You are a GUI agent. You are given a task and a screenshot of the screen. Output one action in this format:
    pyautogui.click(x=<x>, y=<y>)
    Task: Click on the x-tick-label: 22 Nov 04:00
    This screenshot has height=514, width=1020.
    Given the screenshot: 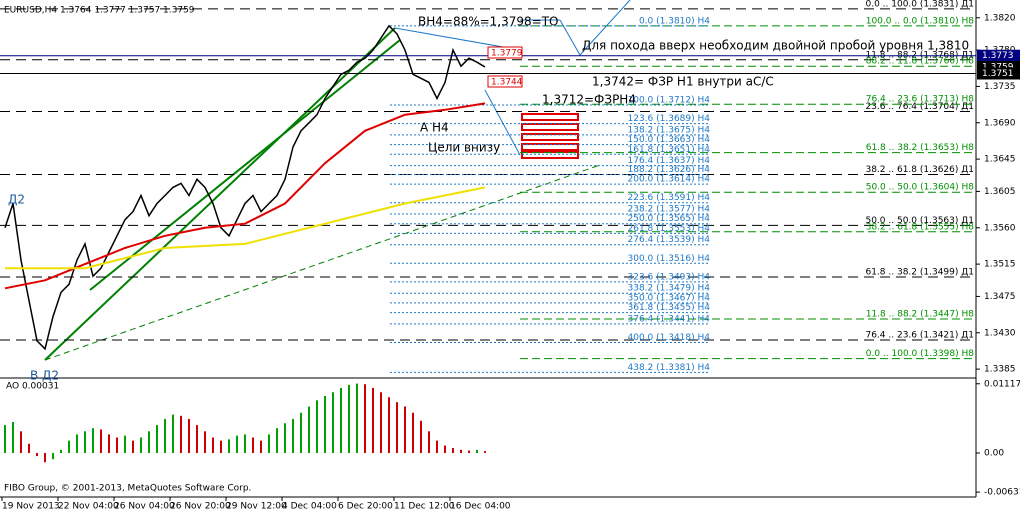 What is the action you would take?
    pyautogui.click(x=88, y=507)
    